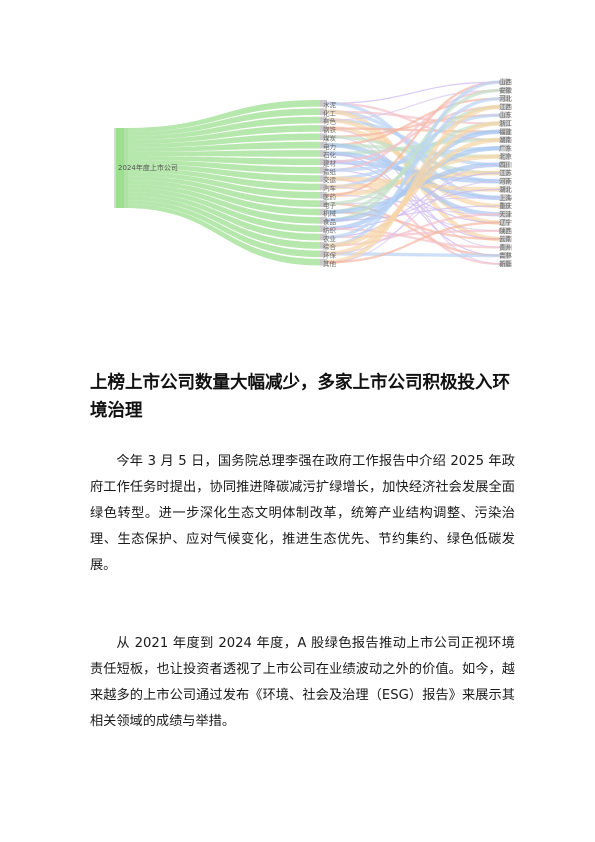  I want to click on target-node-label: 北京, so click(506, 156).